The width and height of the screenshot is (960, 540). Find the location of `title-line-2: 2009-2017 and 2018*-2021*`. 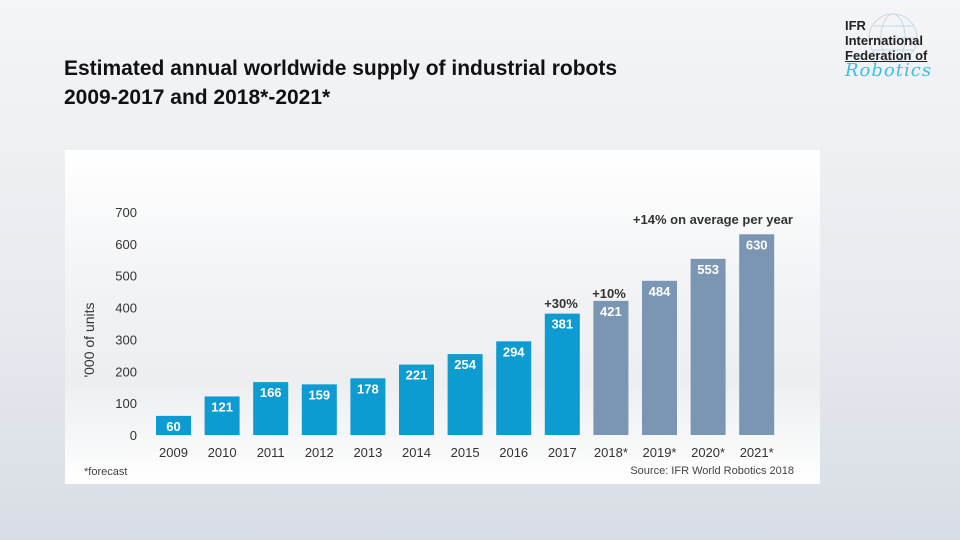

title-line-2: 2009-2017 and 2018*-2021* is located at coordinates (197, 97).